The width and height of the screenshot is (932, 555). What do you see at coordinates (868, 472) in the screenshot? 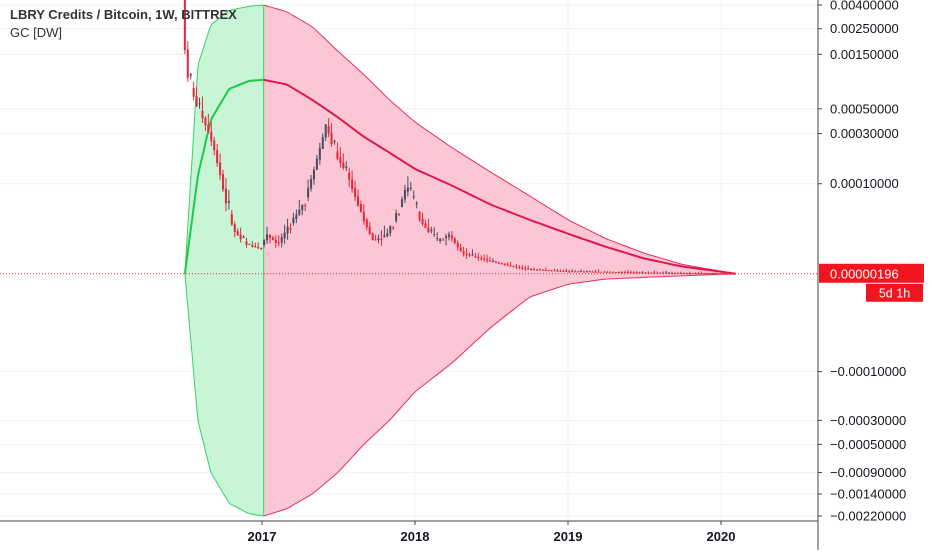
I see `y-tick-label: −0.00090000` at bounding box center [868, 472].